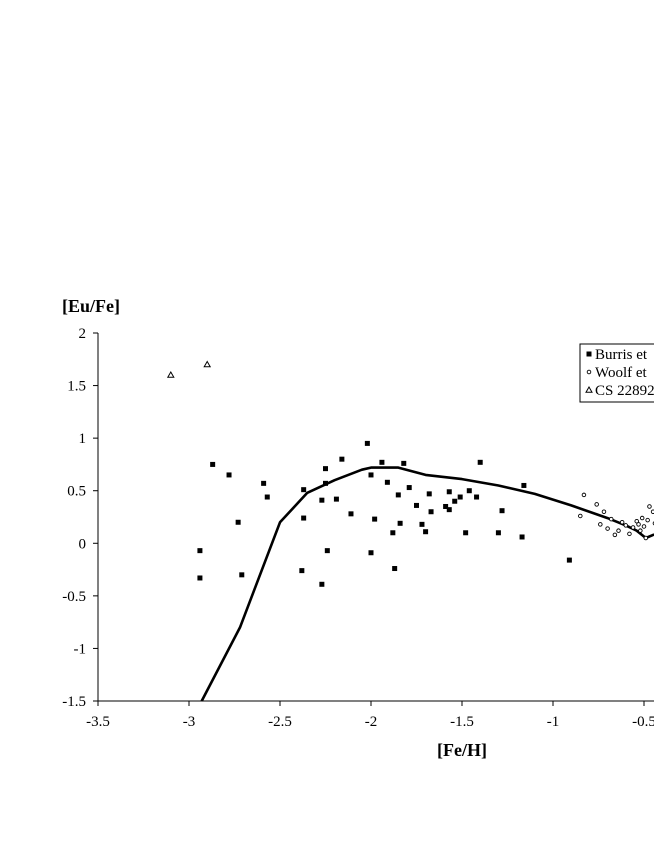 This screenshot has width=654, height=851. I want to click on legend-label: CS 22892, so click(624, 391).